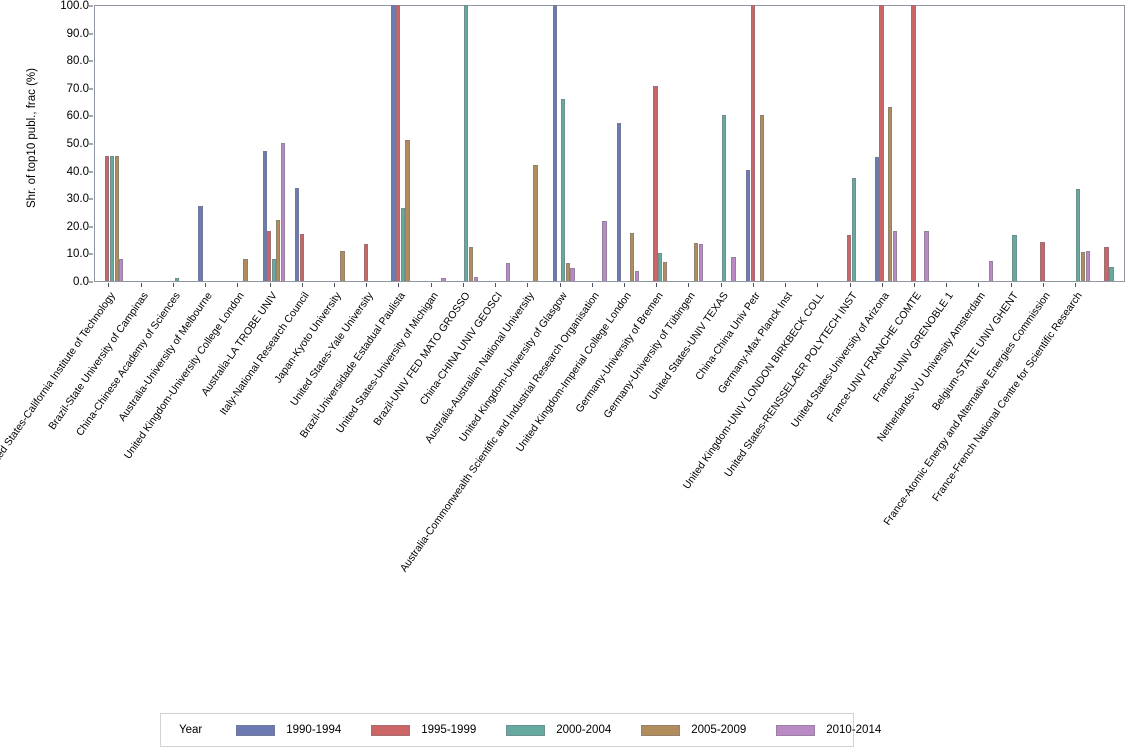 This screenshot has width=1134, height=756. I want to click on legend-label: 2005-2009, so click(719, 730).